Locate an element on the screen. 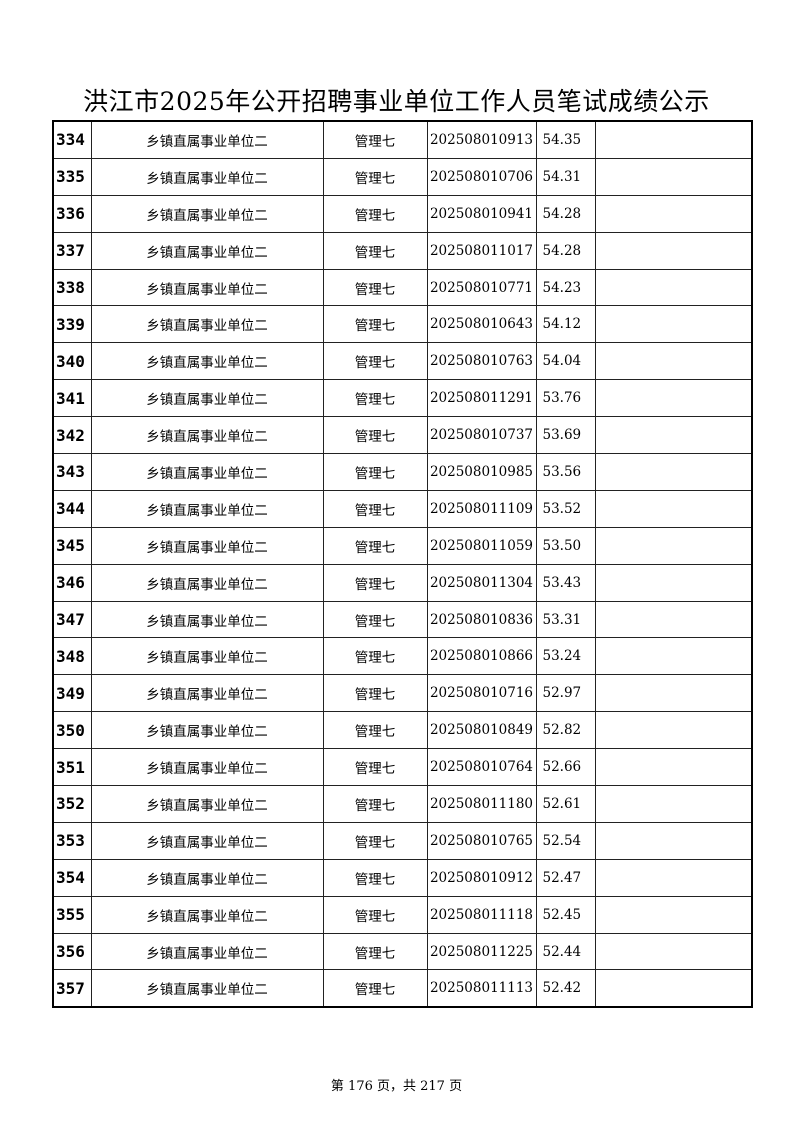 The image size is (793, 1122). table-row: 343 乡镇直属事业单位二 管理七 202508010985 53.56 is located at coordinates (402, 472).